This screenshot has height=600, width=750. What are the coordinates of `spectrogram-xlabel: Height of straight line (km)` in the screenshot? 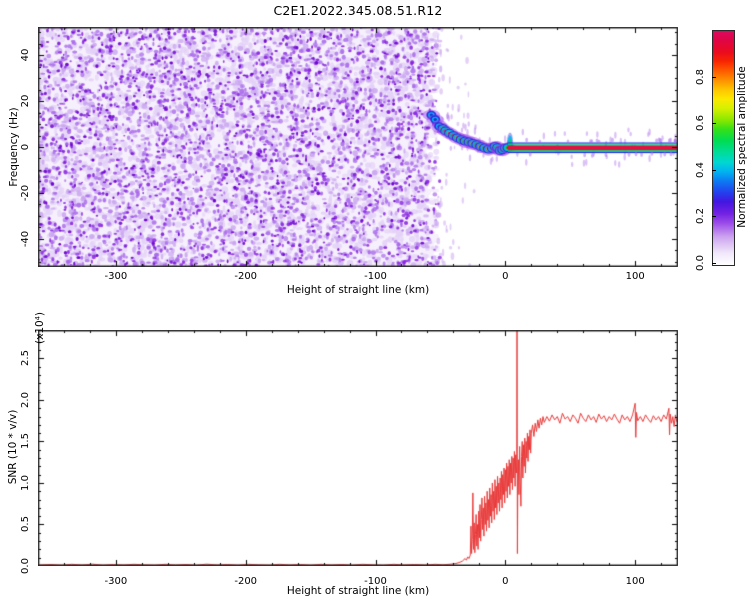 It's located at (358, 290).